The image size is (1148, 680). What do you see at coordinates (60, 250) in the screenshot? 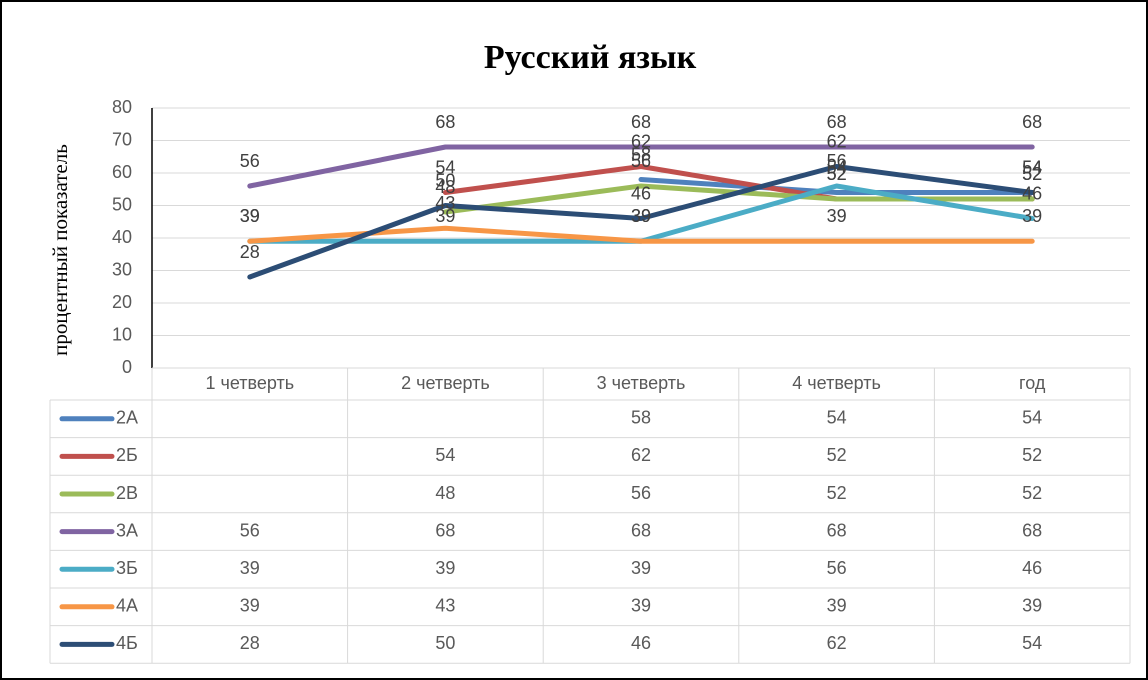
I see `y-axis-label: процентный показатель` at bounding box center [60, 250].